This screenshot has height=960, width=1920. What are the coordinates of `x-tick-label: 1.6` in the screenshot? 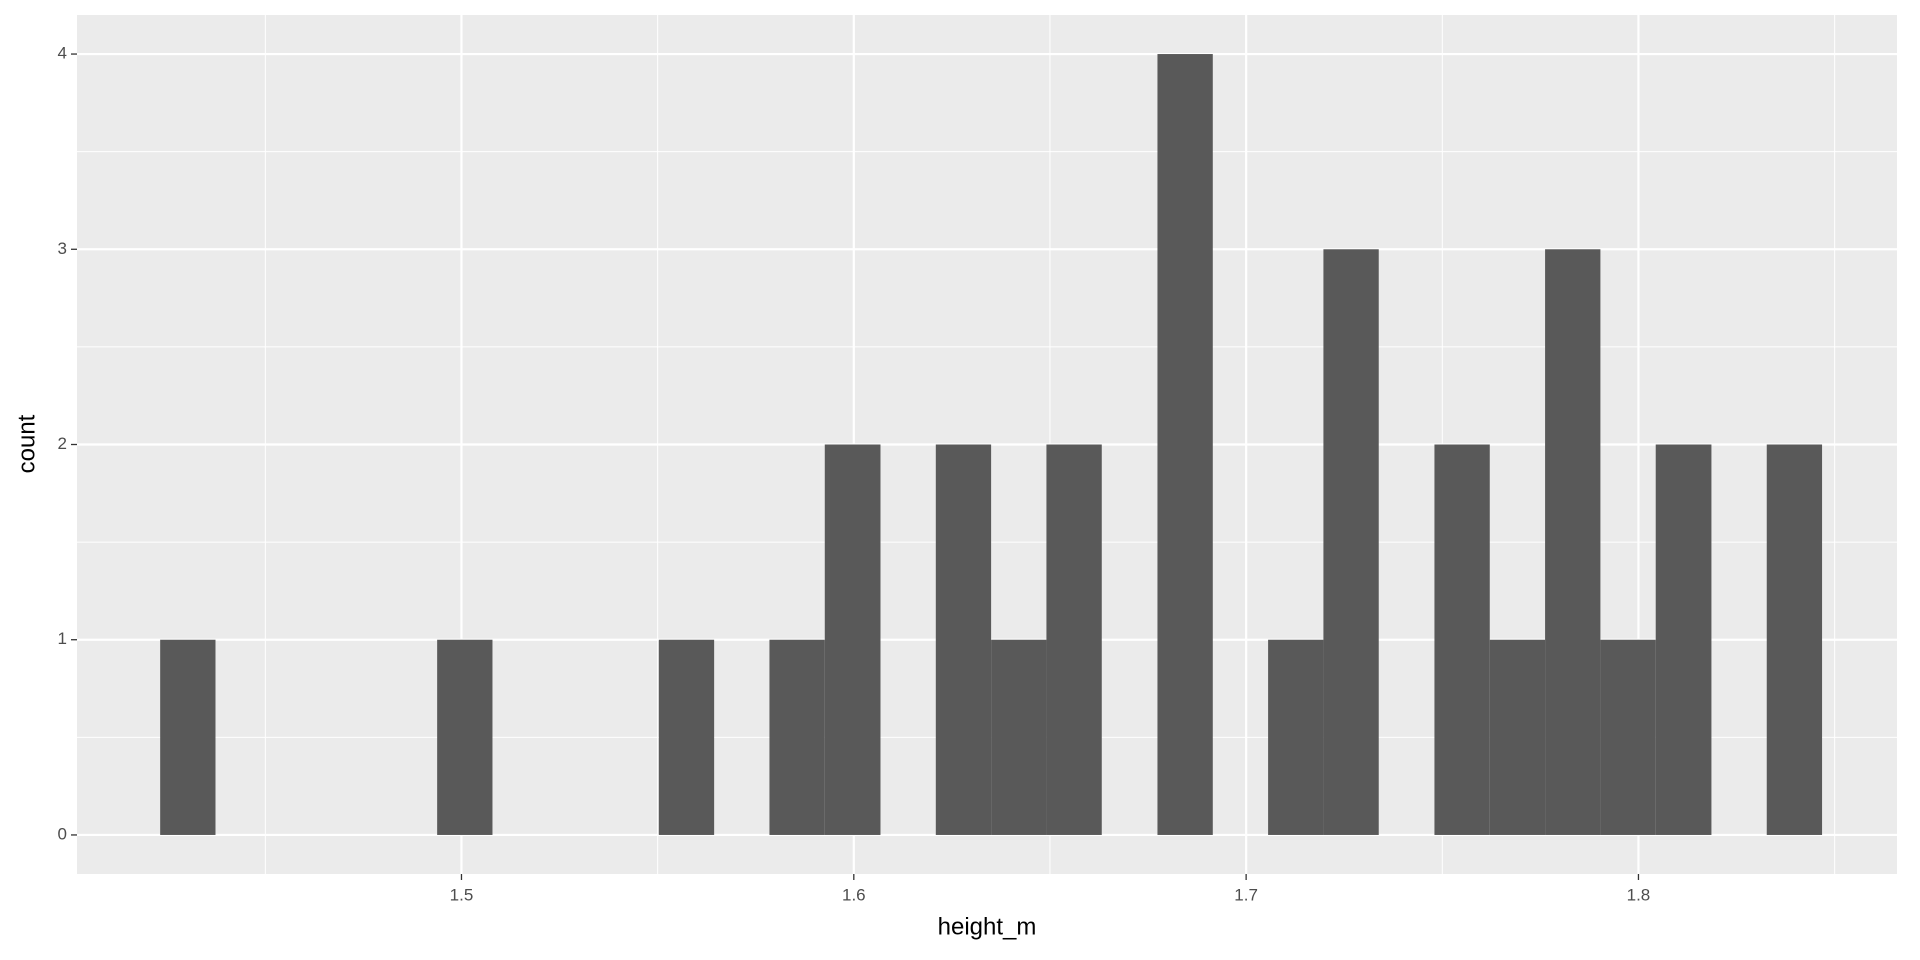 It's located at (854, 894).